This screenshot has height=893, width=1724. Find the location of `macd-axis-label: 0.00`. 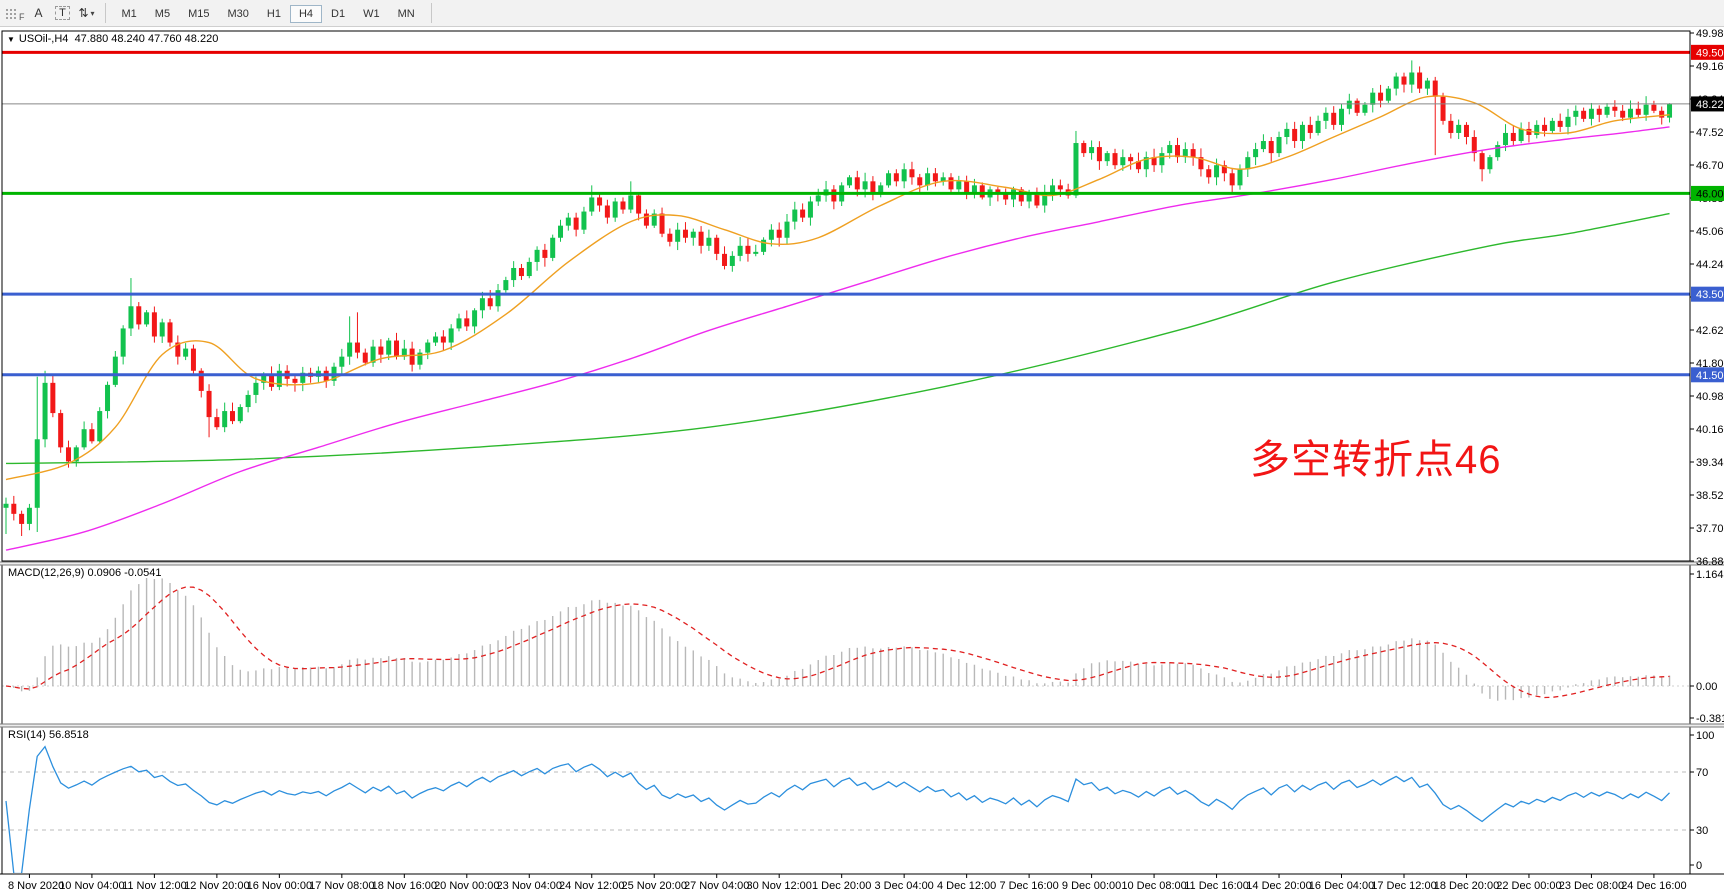

macd-axis-label: 0.00 is located at coordinates (1706, 687).